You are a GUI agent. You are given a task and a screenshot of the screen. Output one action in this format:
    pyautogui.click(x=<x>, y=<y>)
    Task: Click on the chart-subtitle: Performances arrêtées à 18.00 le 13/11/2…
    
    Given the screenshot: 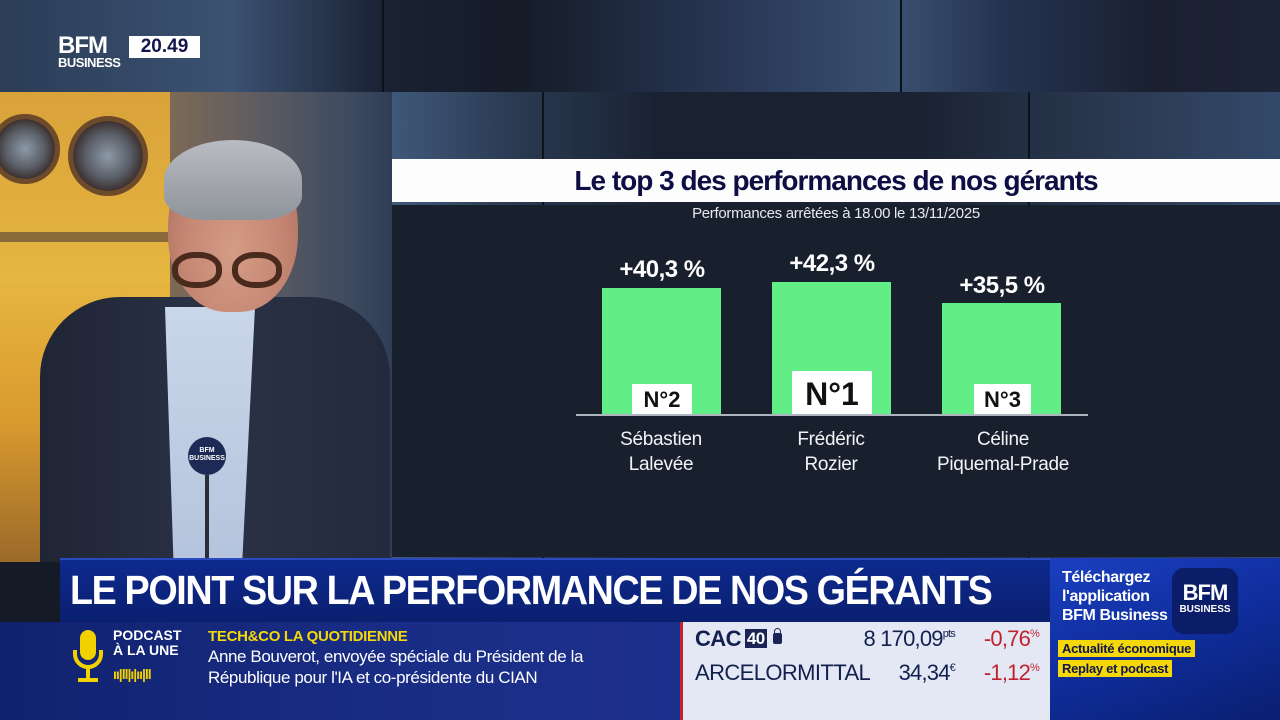 What is the action you would take?
    pyautogui.click(x=836, y=213)
    